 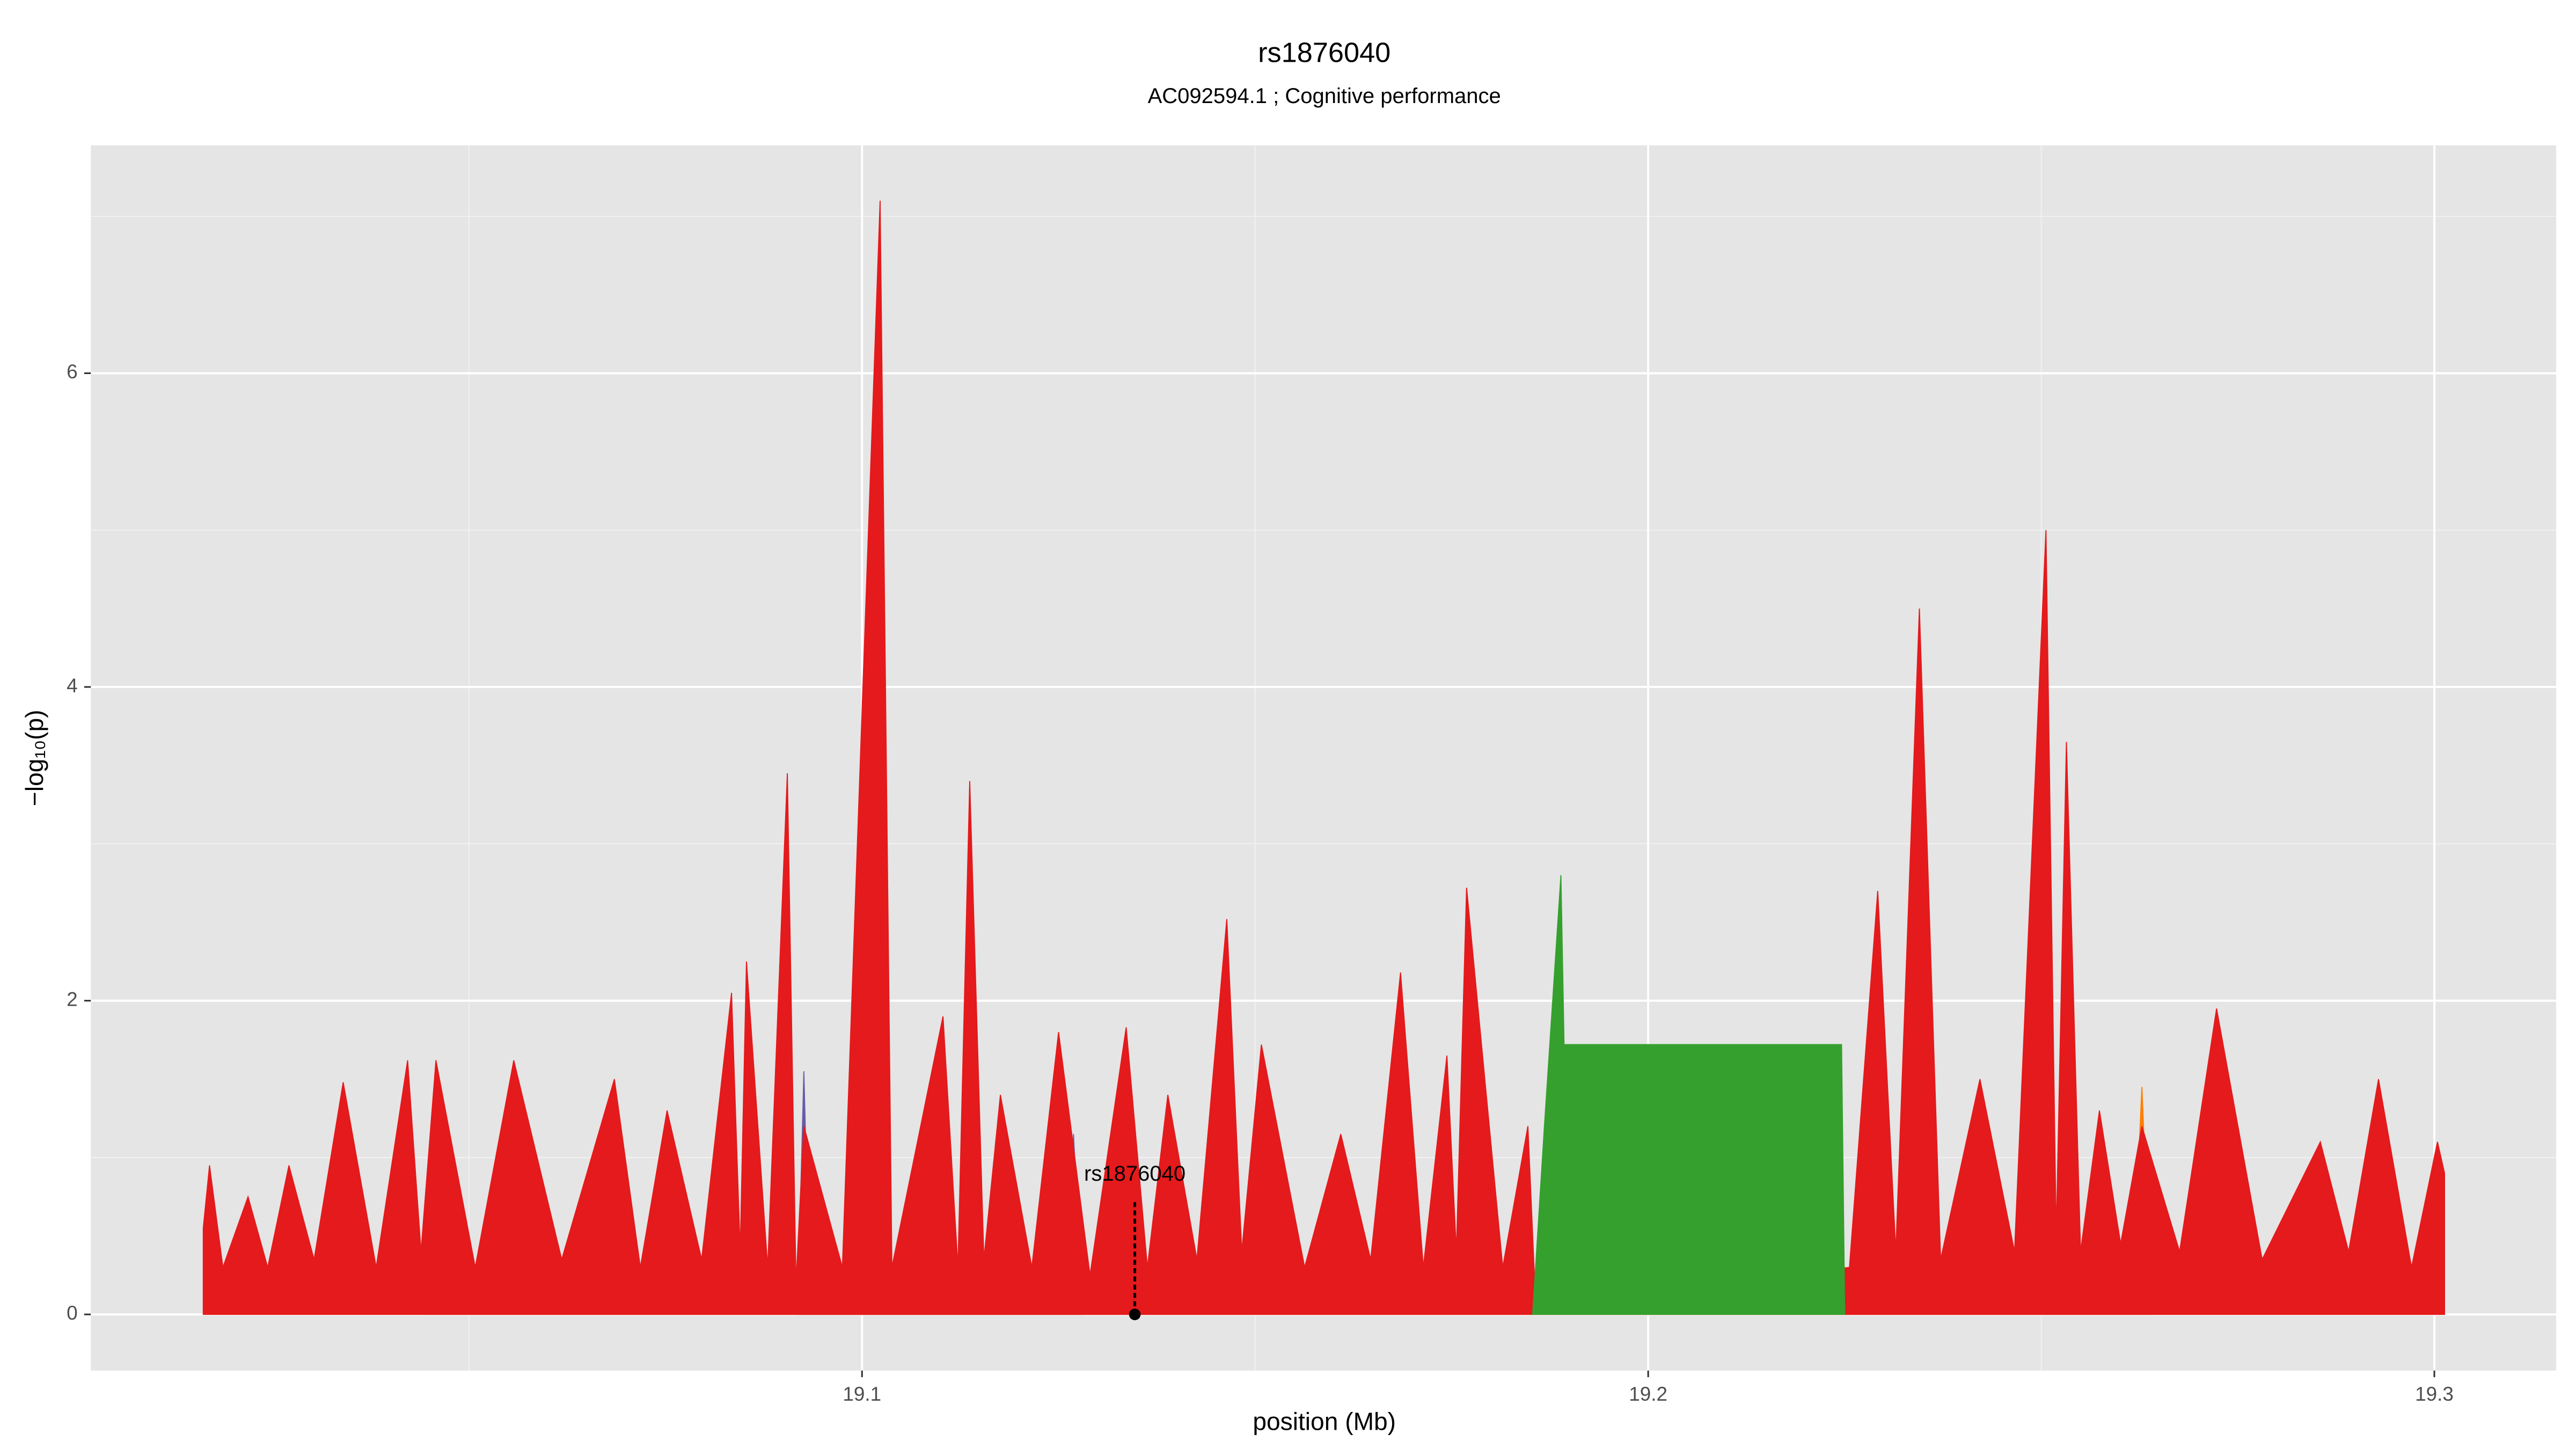 What do you see at coordinates (1648, 1394) in the screenshot?
I see `x-tick-label: 19.2` at bounding box center [1648, 1394].